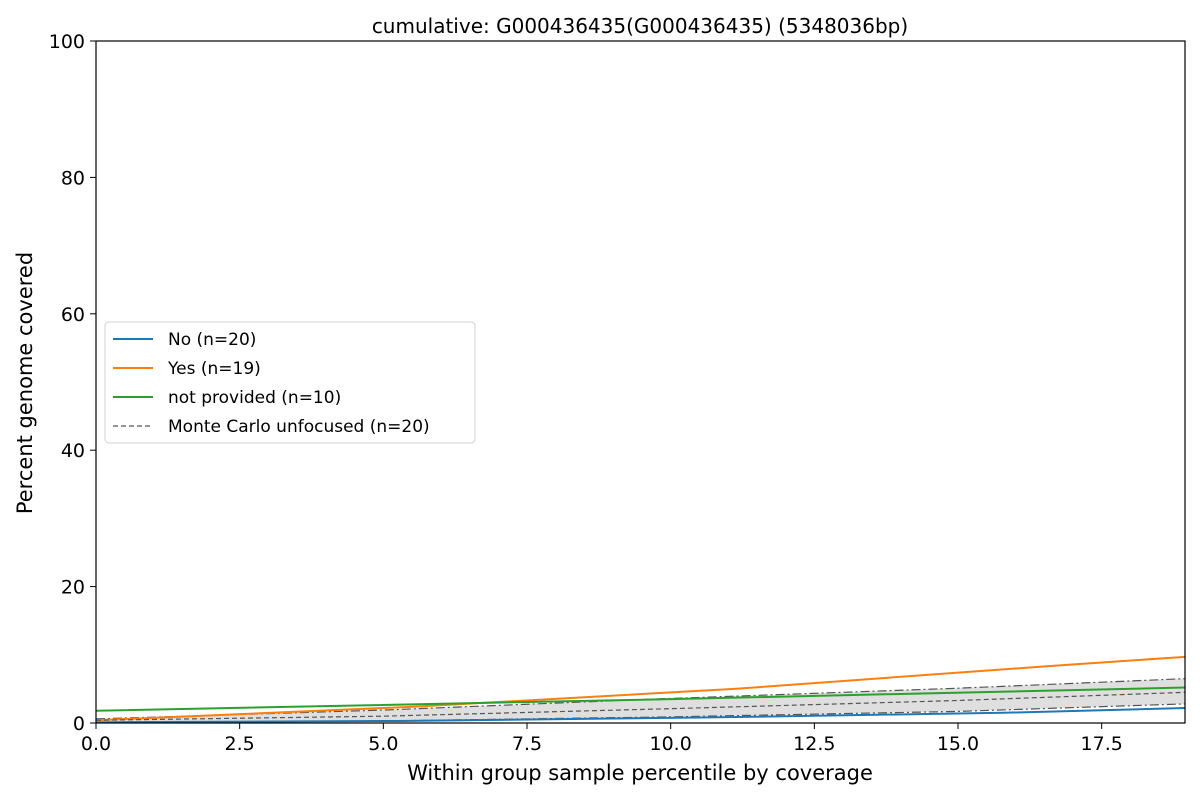  I want to click on legend-item-label: Yes (n=19), so click(214, 369).